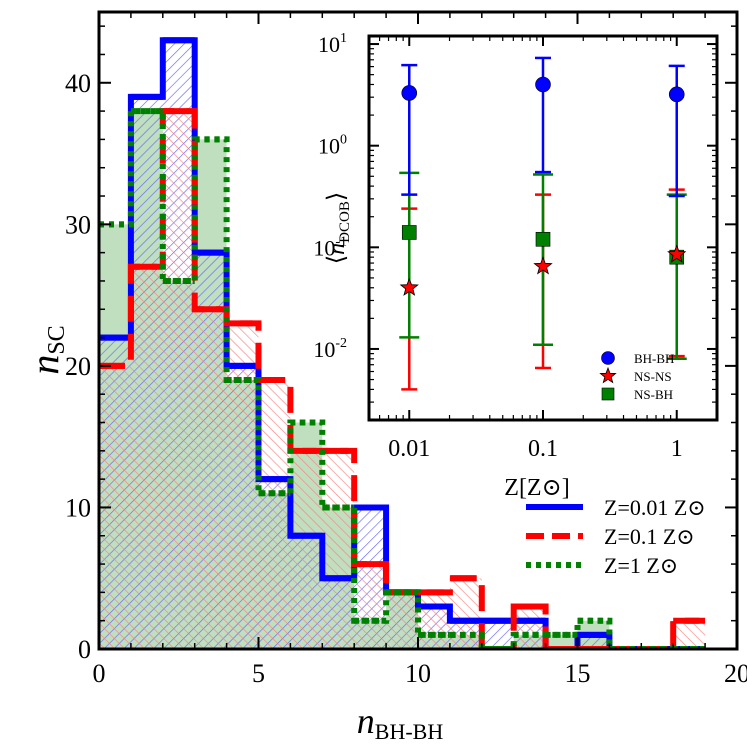 The height and width of the screenshot is (747, 747). What do you see at coordinates (330, 349) in the screenshot?
I see `inset-y-tick-label: 10⁻²` at bounding box center [330, 349].